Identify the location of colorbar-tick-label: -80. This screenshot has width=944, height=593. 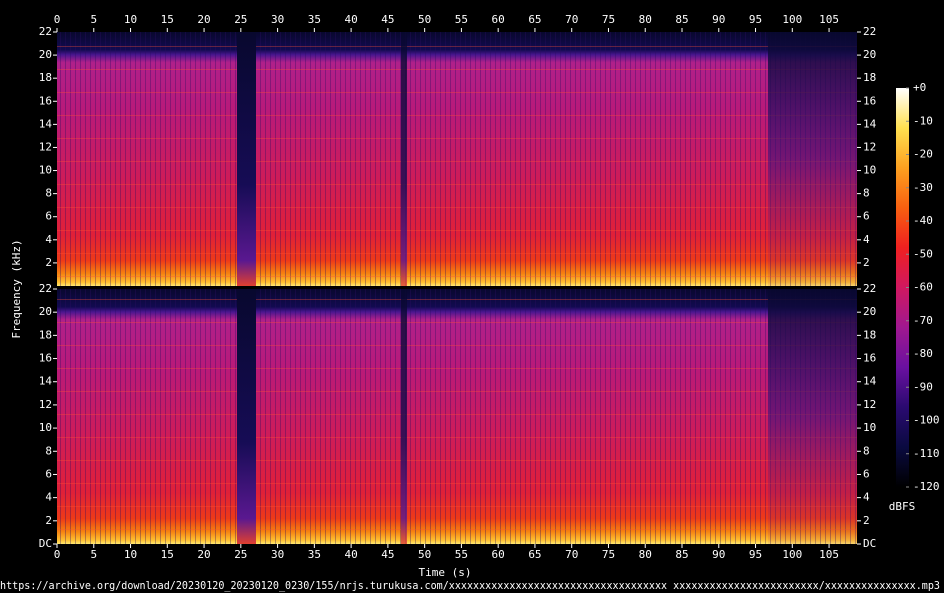
(923, 353).